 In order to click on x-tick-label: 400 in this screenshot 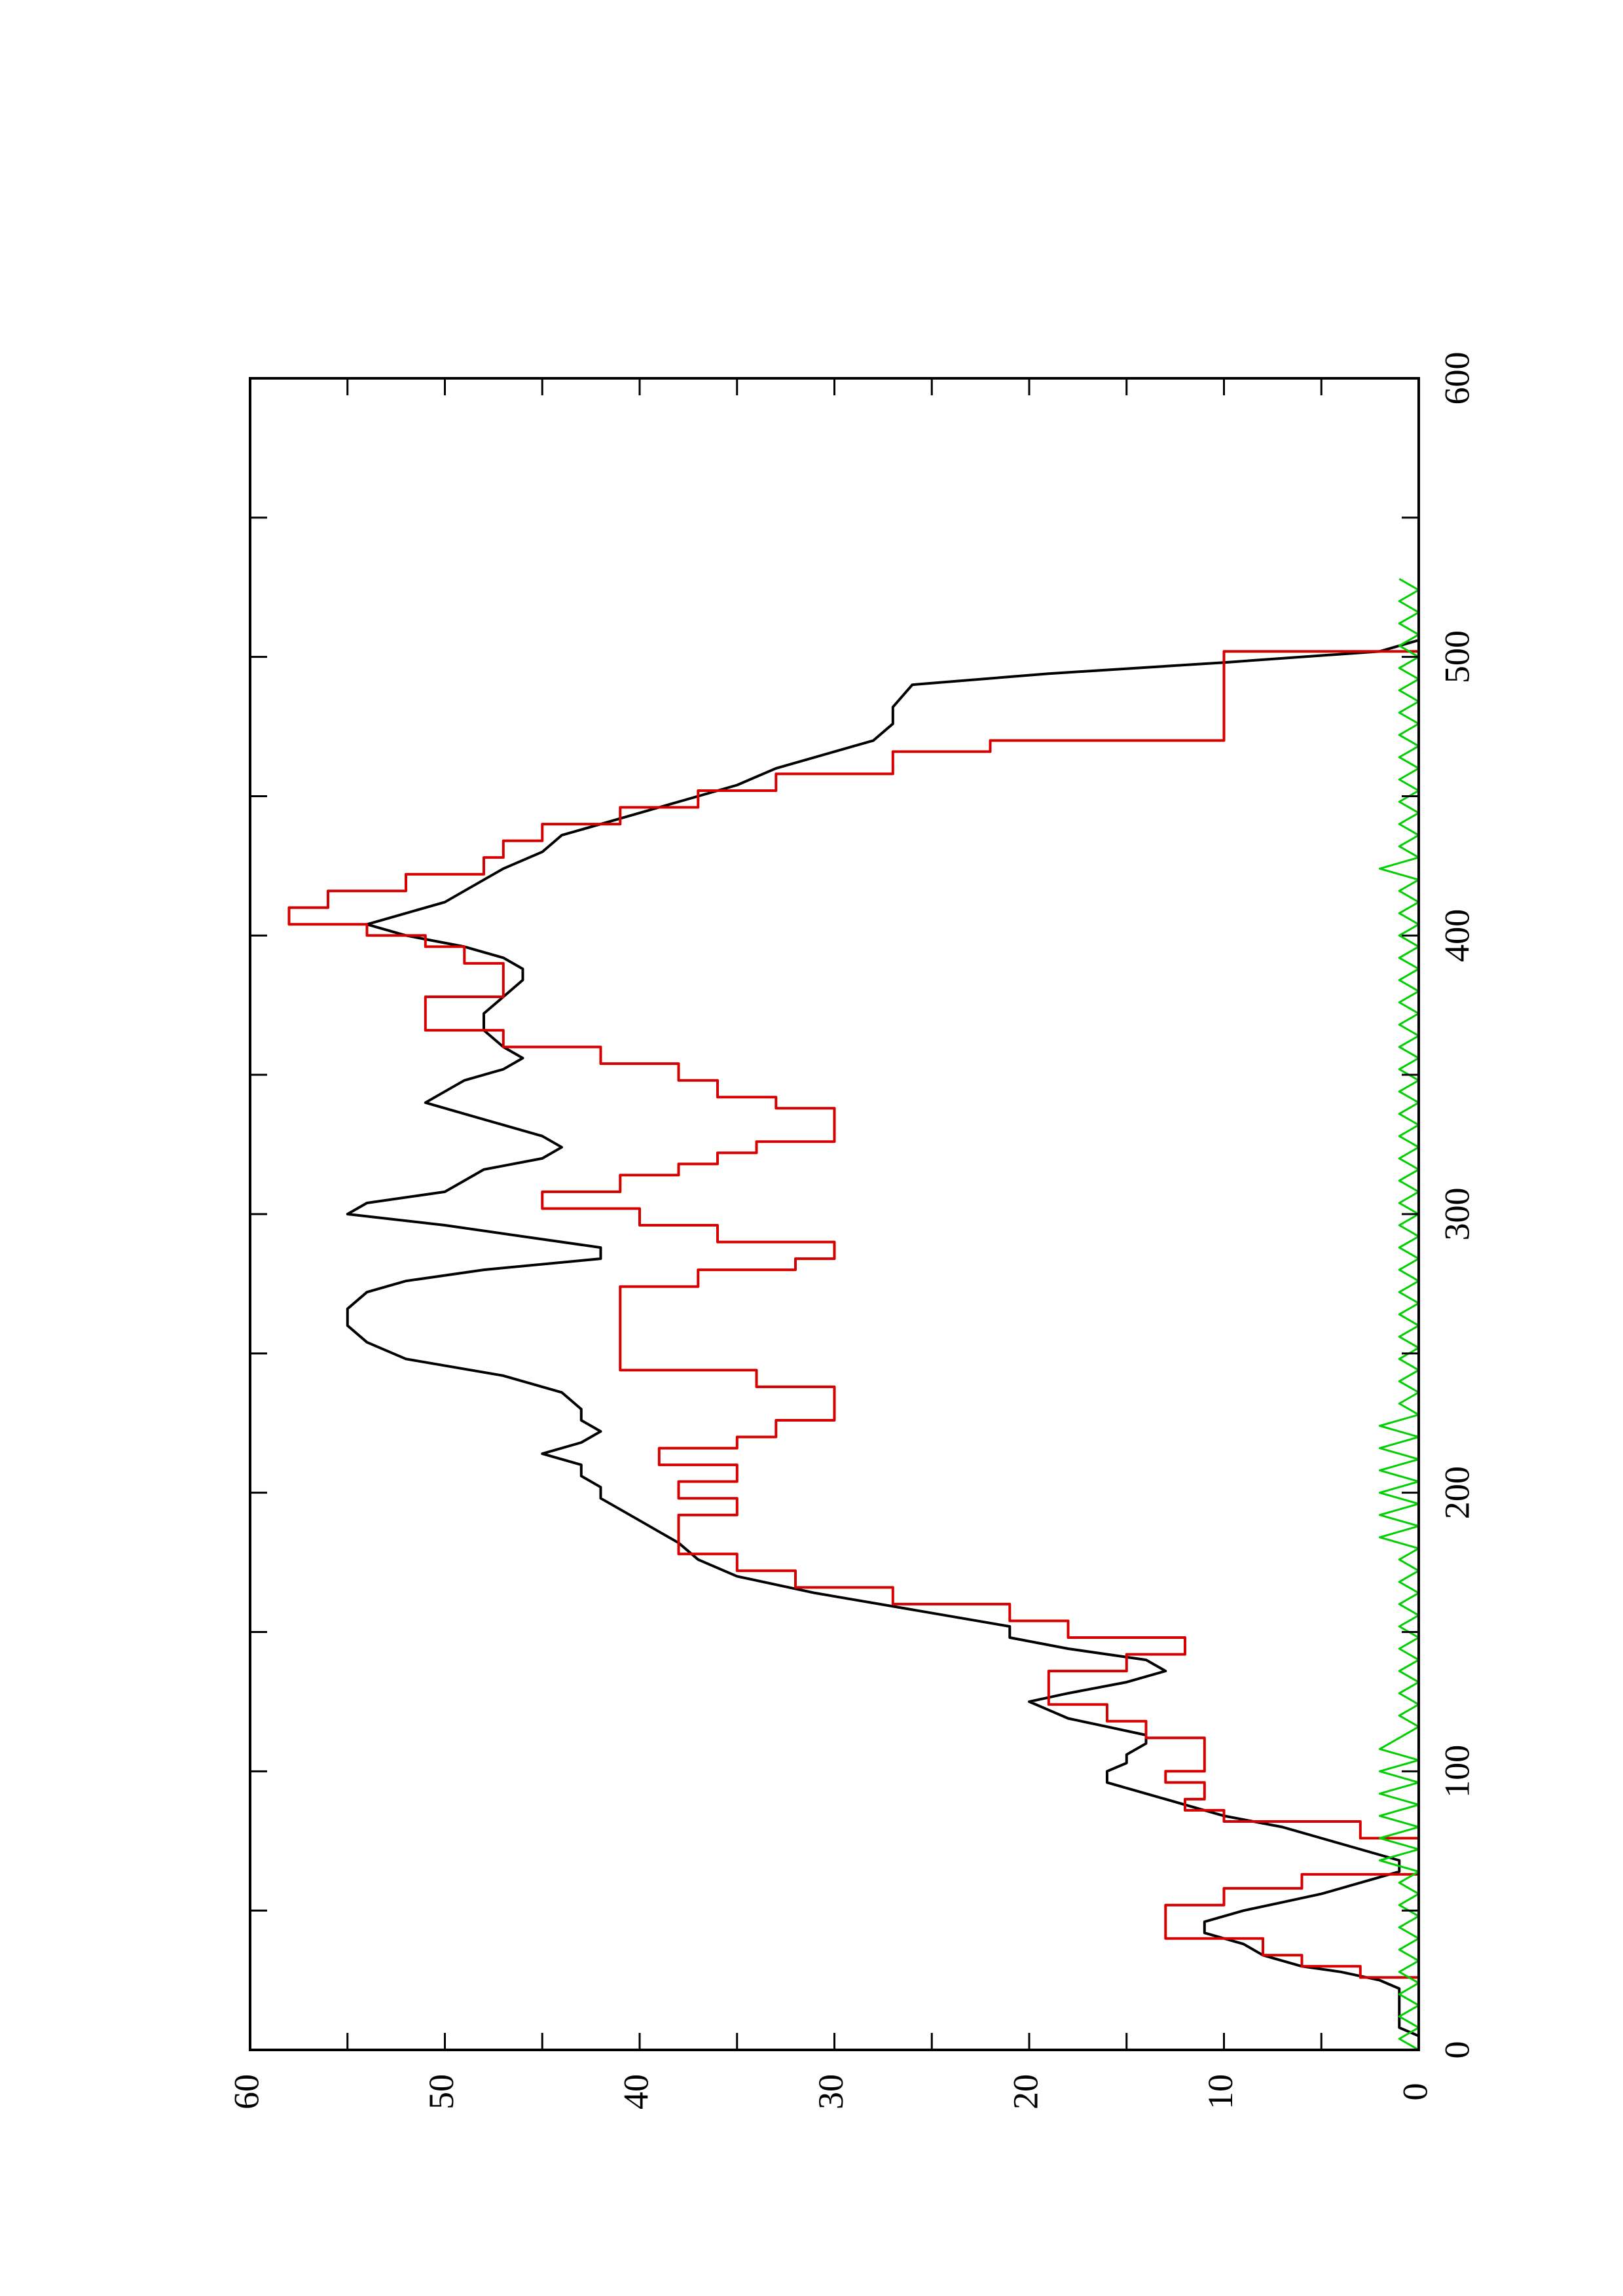, I will do `click(1456, 935)`.